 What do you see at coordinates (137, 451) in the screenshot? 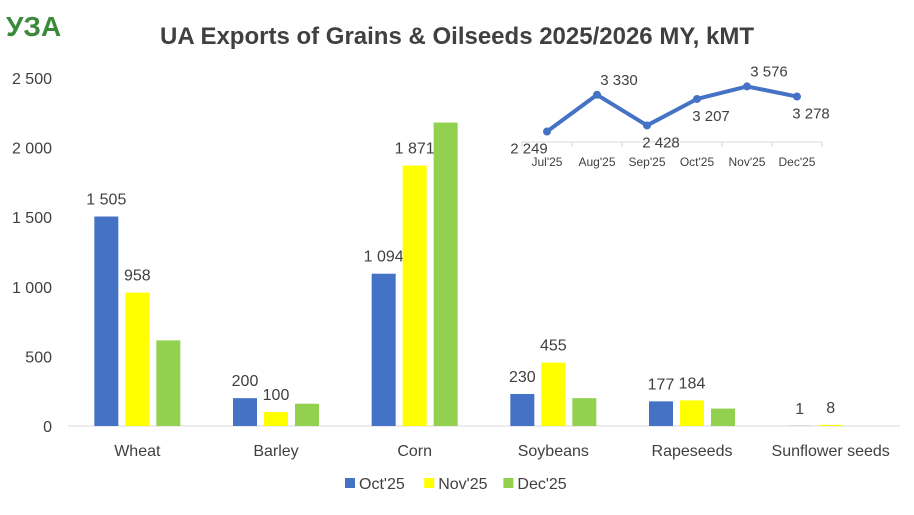
I see `category-label: Wheat` at bounding box center [137, 451].